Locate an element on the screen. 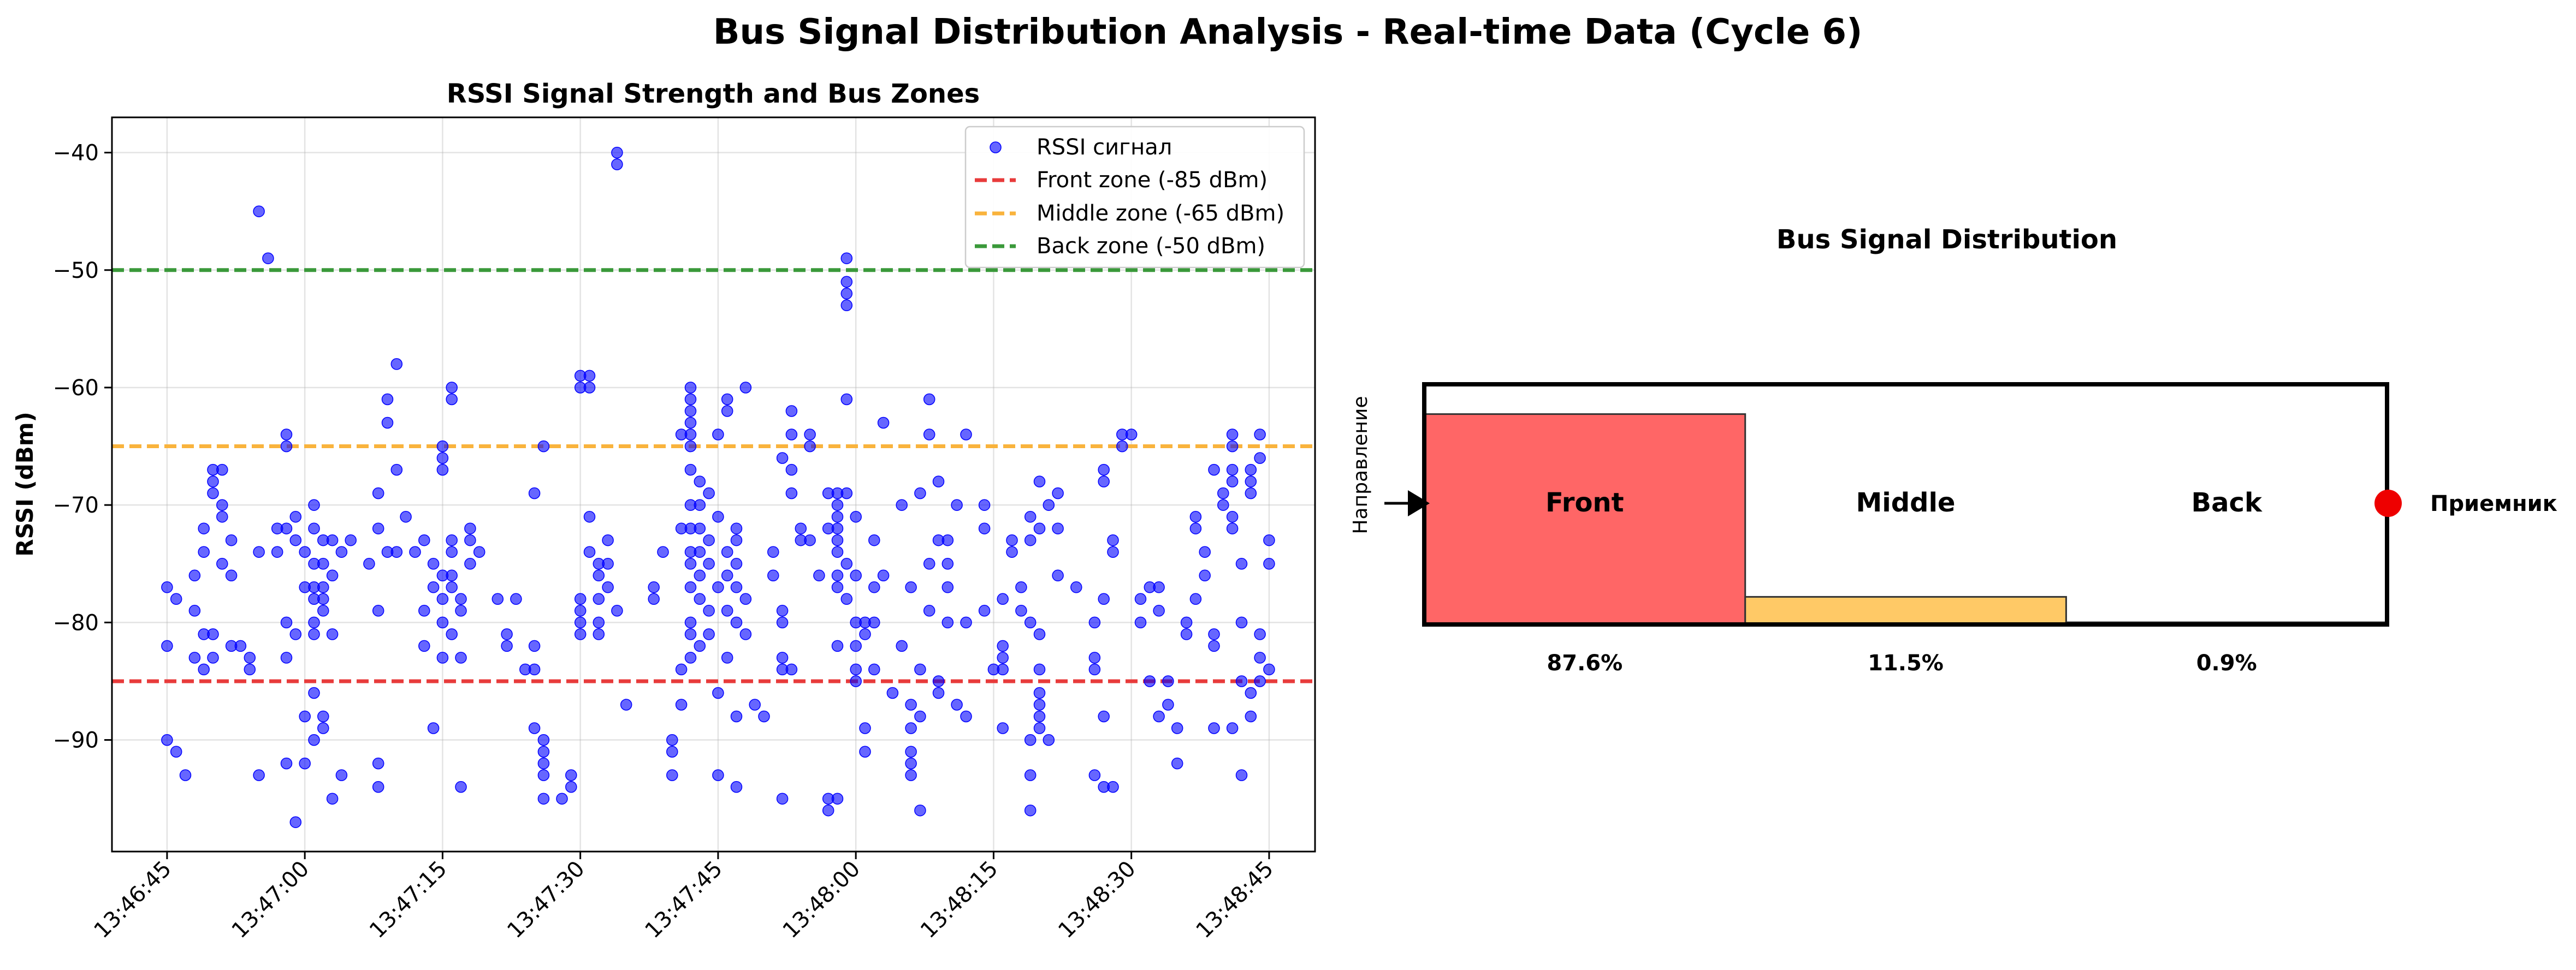  bus-value-label-front: 87.6% is located at coordinates (1584, 663).